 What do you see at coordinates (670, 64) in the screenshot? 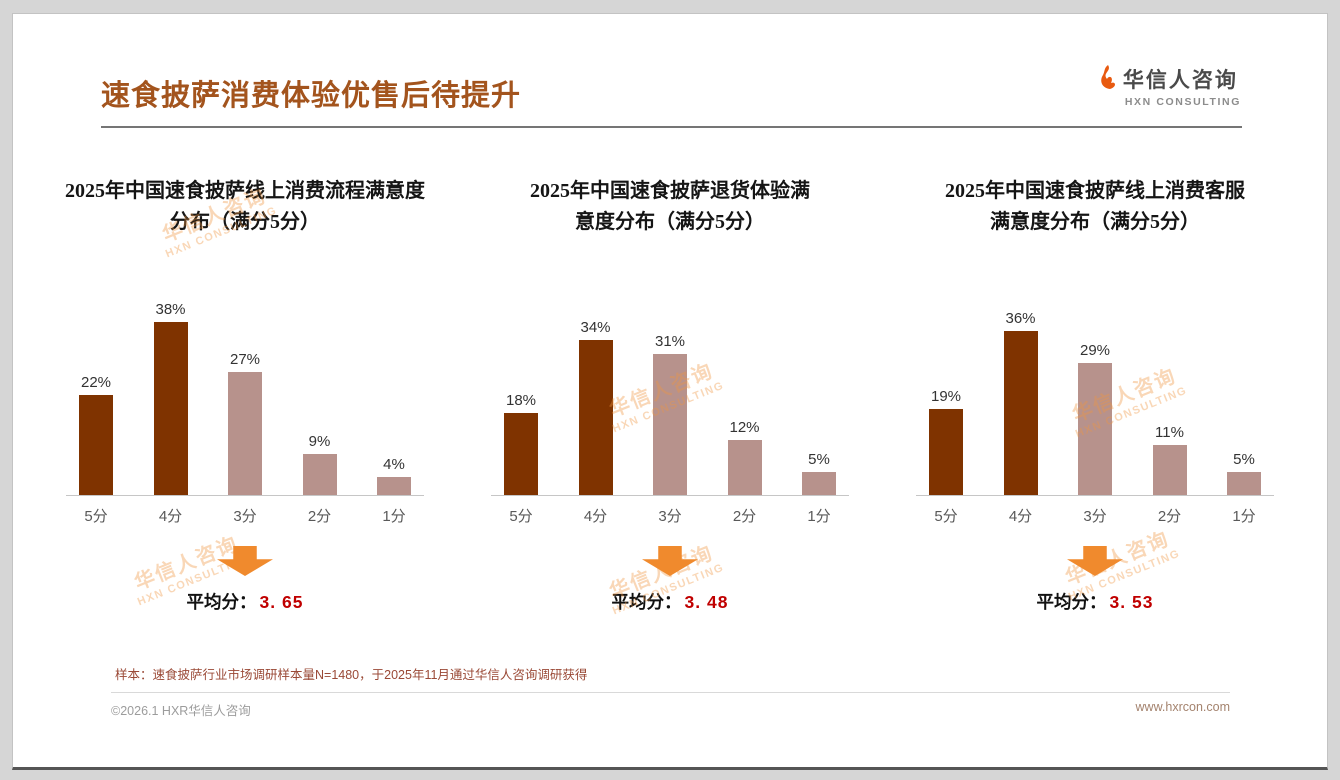
I see `header: 速食披萨消费体验优售后待提升 华信人咨询 HXN CONSULTING` at bounding box center [670, 64].